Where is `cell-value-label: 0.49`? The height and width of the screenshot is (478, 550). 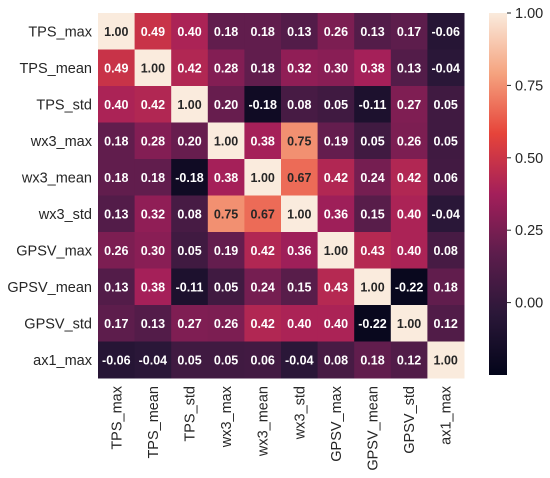
cell-value-label: 0.49 is located at coordinates (116, 68).